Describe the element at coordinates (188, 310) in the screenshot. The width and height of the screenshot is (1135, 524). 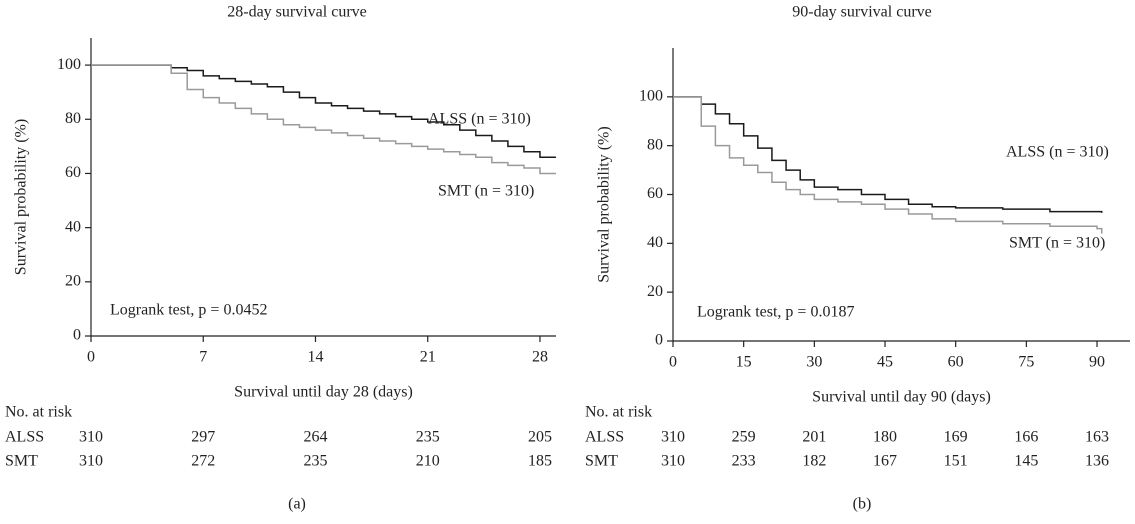
I see `annotation: Logrank test, p = 0.0452` at that location.